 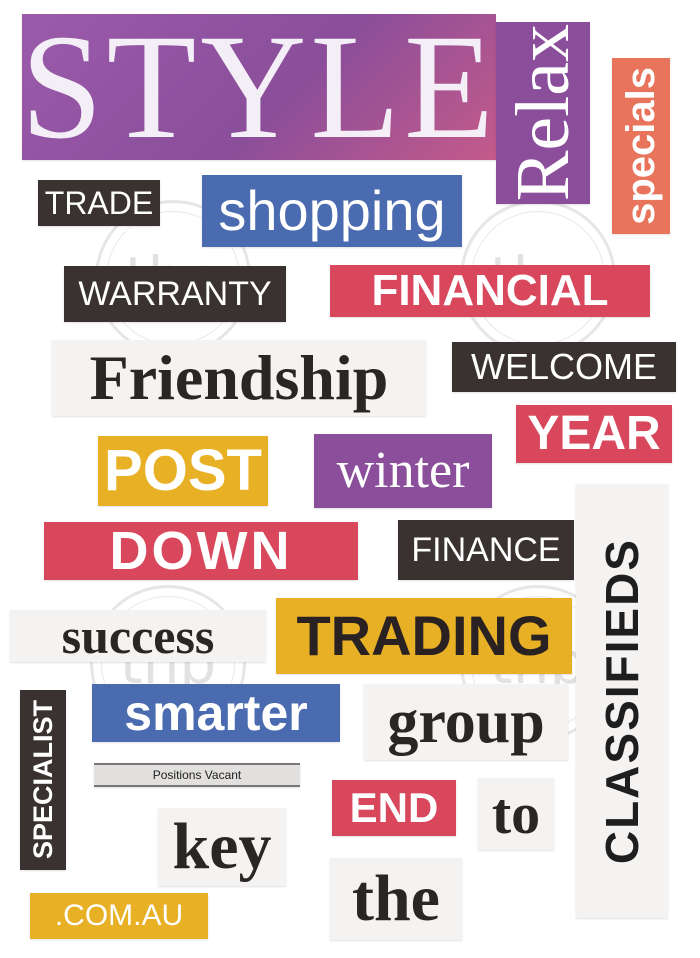 I want to click on clipping-year: YEAR, so click(x=594, y=434).